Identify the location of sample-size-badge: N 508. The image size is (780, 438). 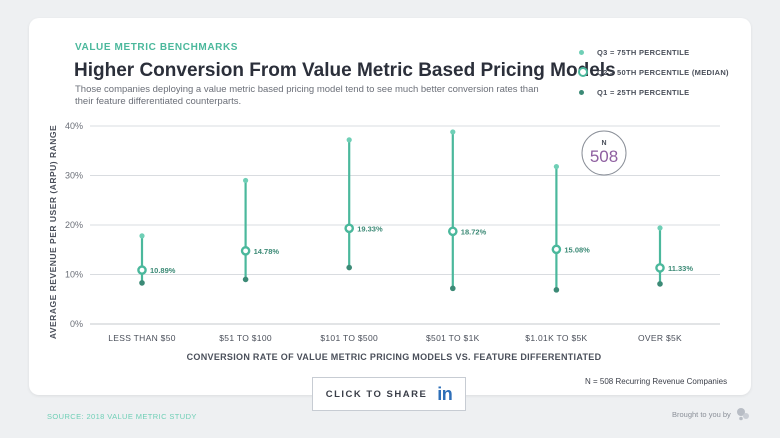
(604, 153).